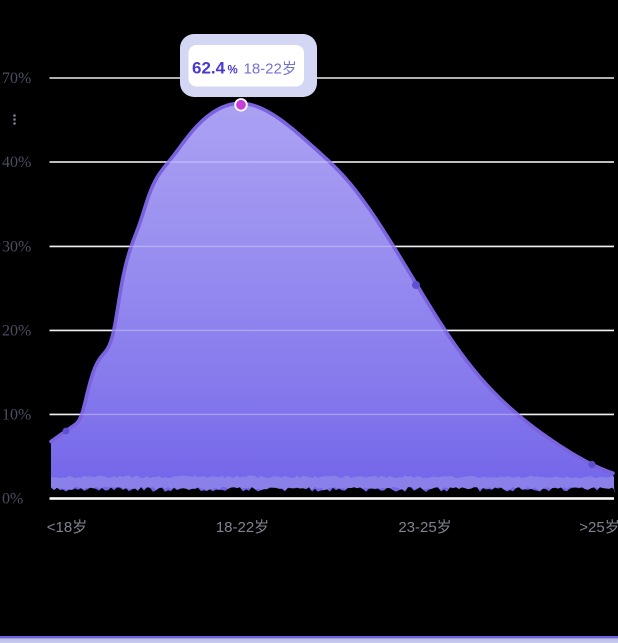 The width and height of the screenshot is (618, 643). I want to click on svg-text: >25岁, so click(598, 527).